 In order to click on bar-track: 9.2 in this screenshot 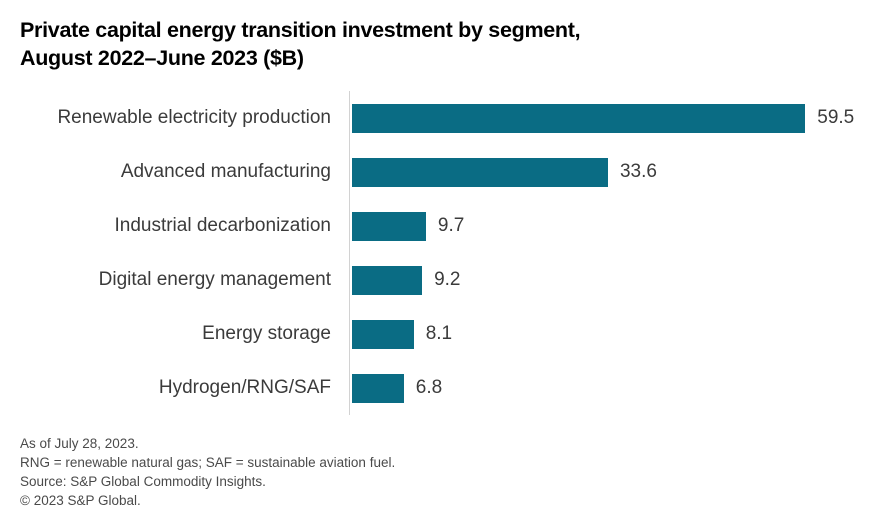, I will do `click(609, 280)`.